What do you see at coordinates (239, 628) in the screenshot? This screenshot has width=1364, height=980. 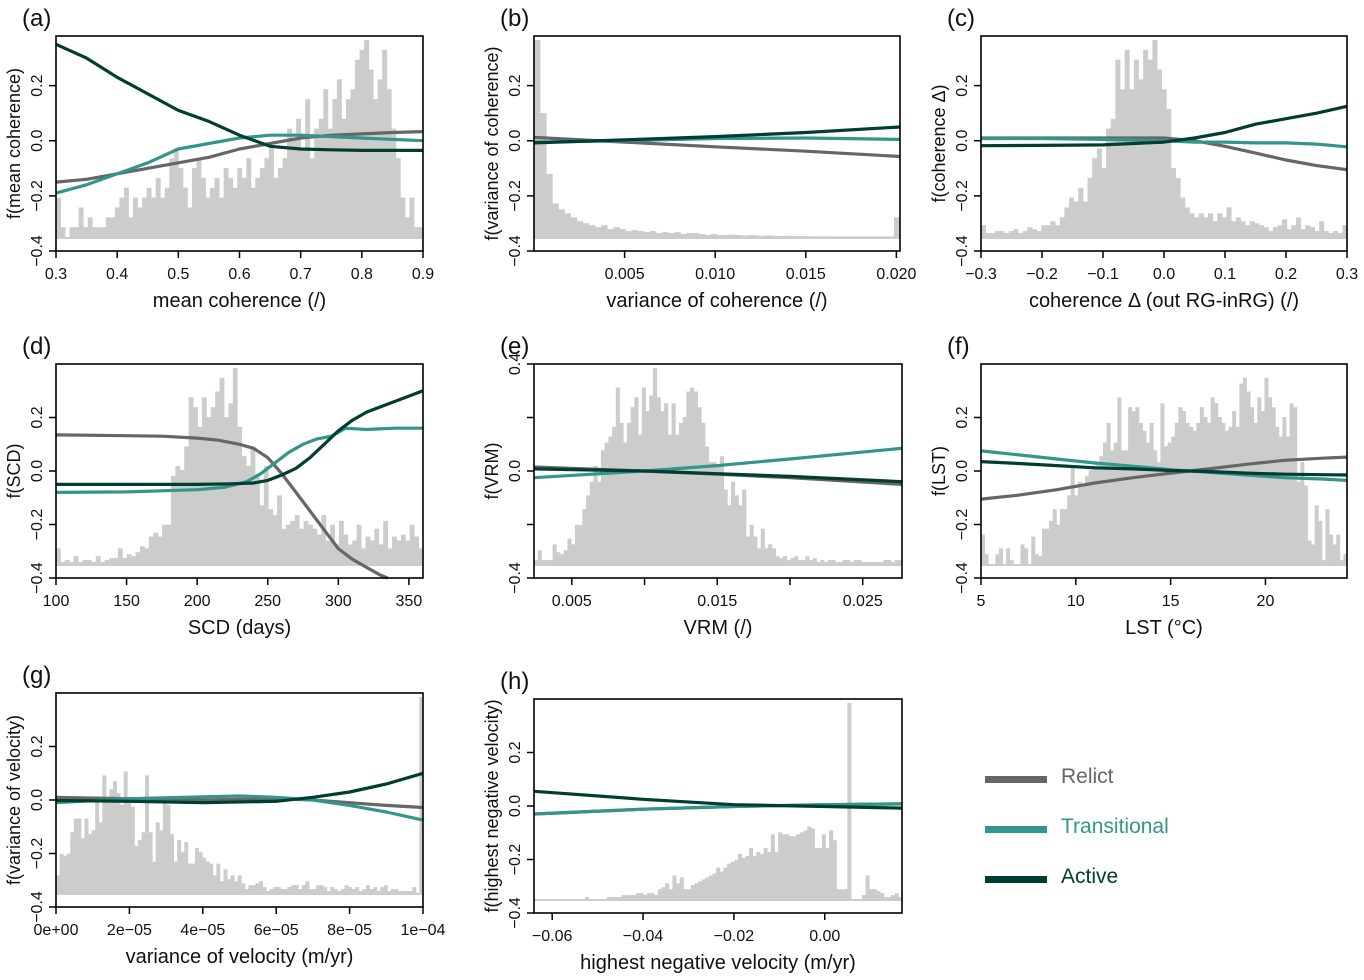 I see `x-axis-label: SCD (days)` at bounding box center [239, 628].